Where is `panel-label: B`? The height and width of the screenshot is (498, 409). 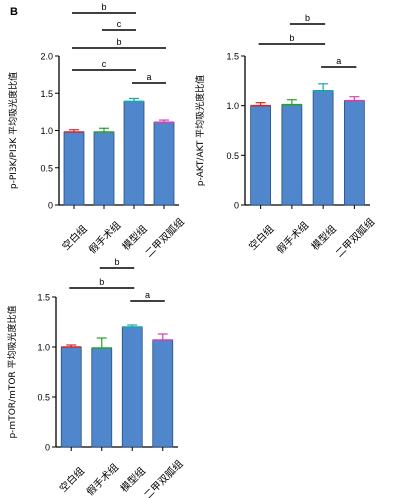 panel-label: B is located at coordinates (14, 12).